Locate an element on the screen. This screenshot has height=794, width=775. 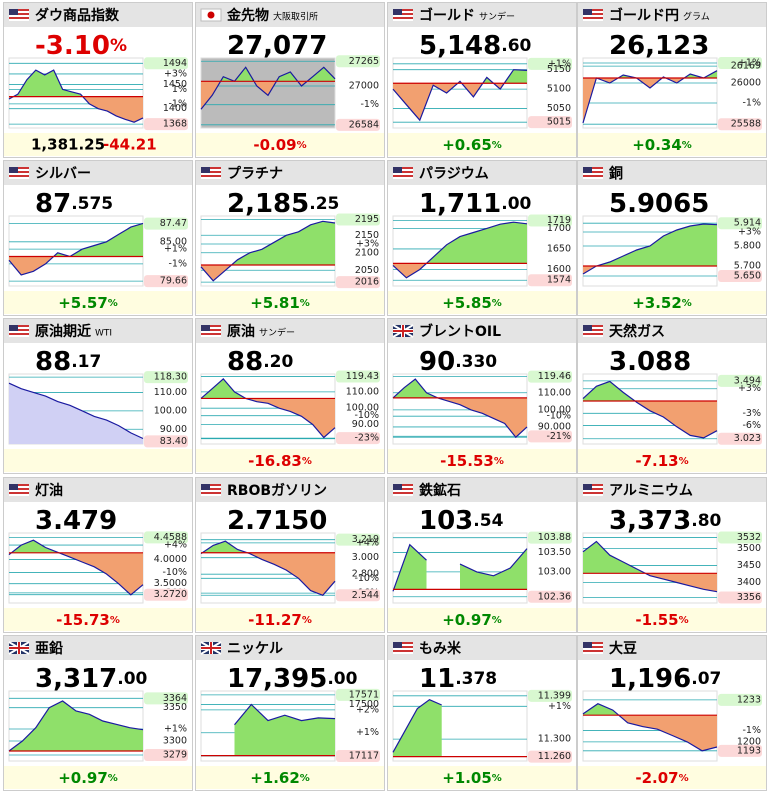
y-tick-label: 1233 is located at coordinates (749, 699).